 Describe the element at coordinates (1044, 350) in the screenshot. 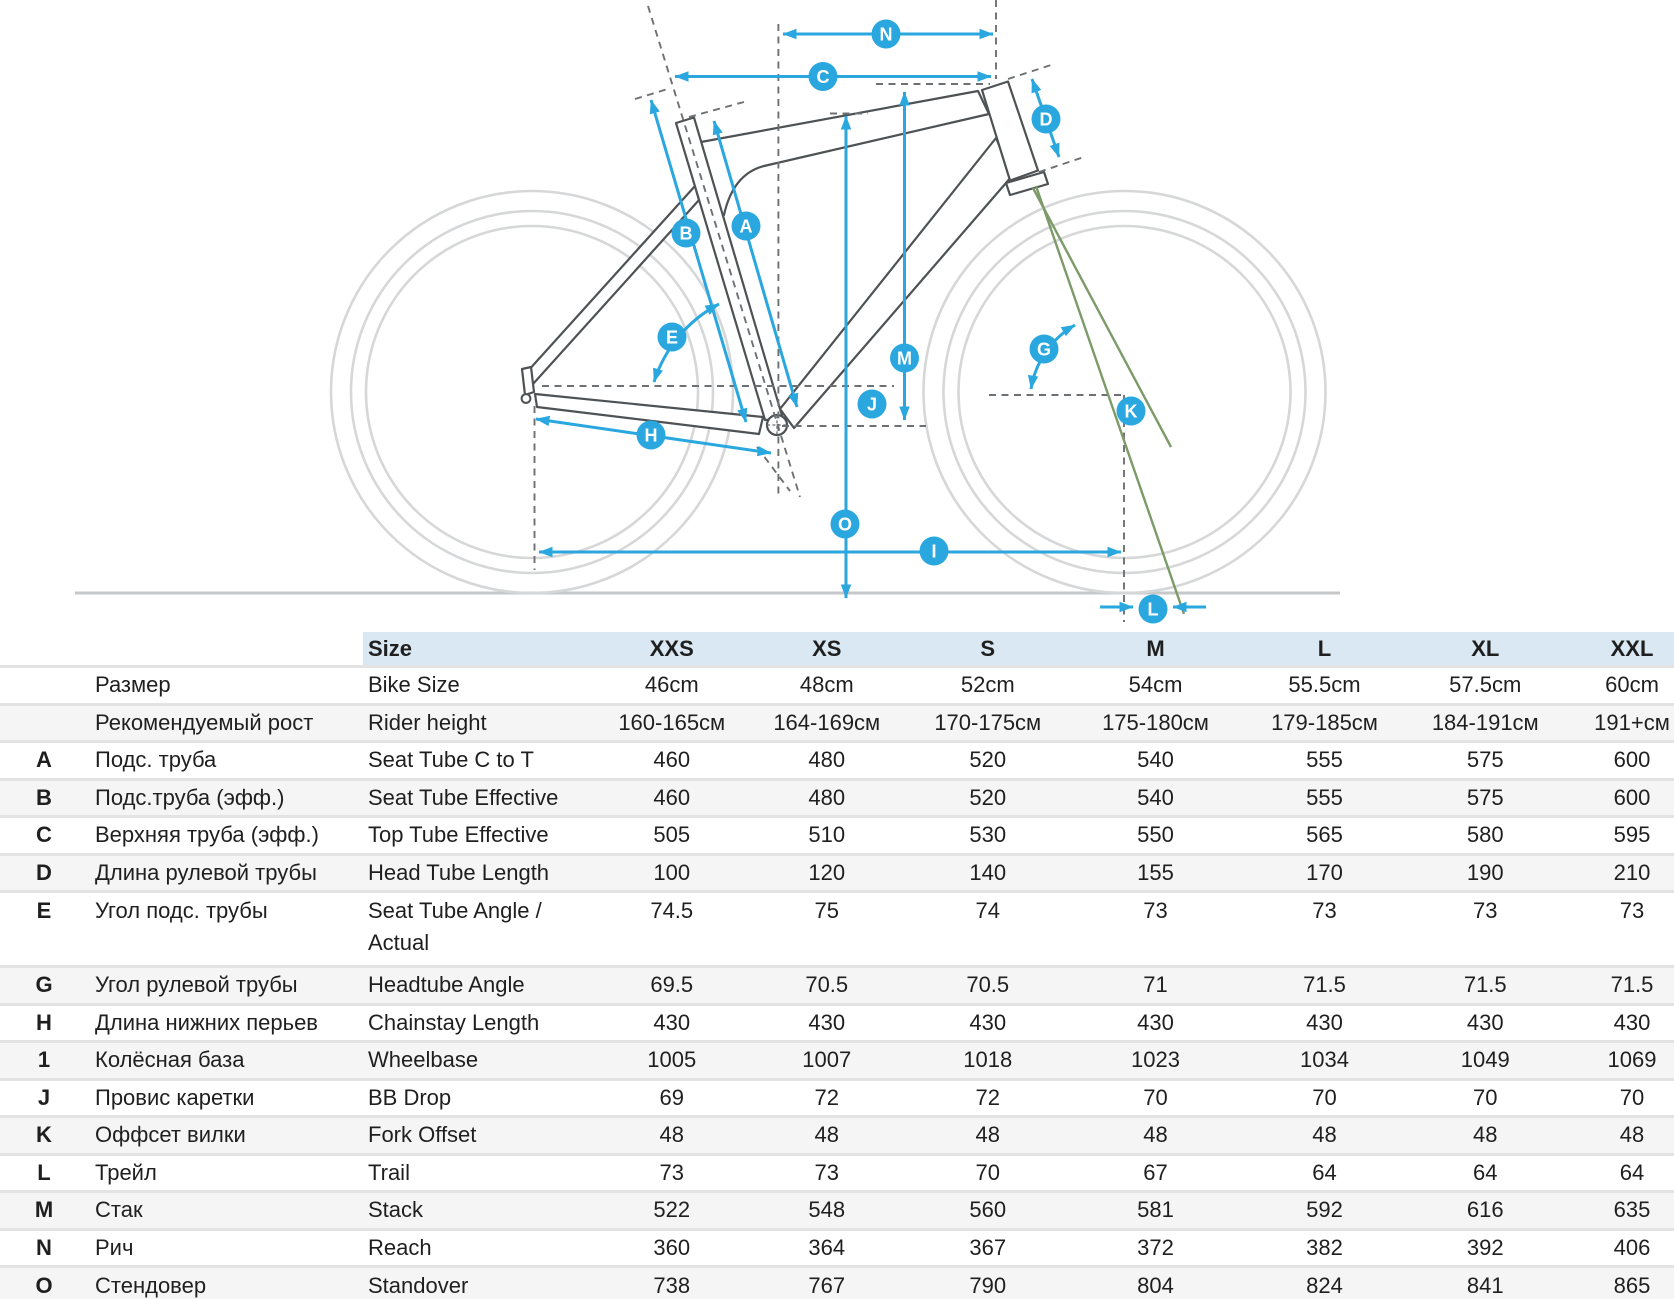

I see `svg-text: G` at that location.